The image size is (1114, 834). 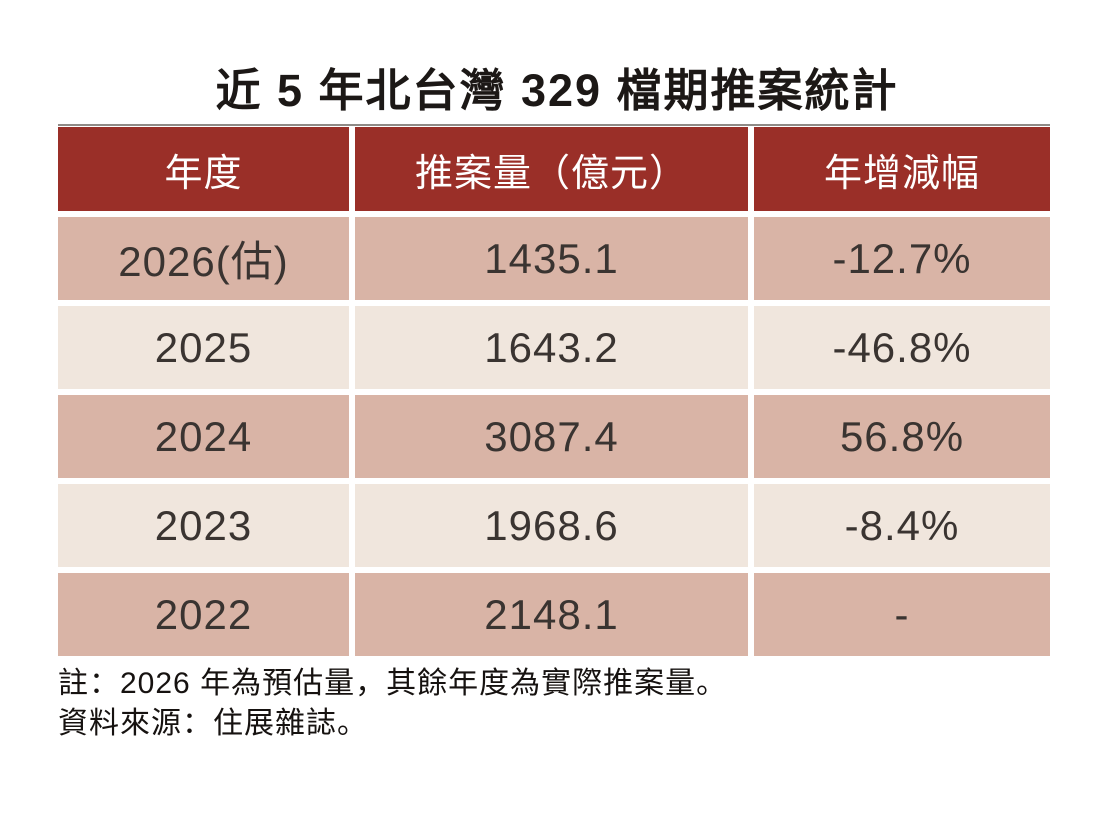 What do you see at coordinates (203, 169) in the screenshot?
I see `column-header-year: 年度` at bounding box center [203, 169].